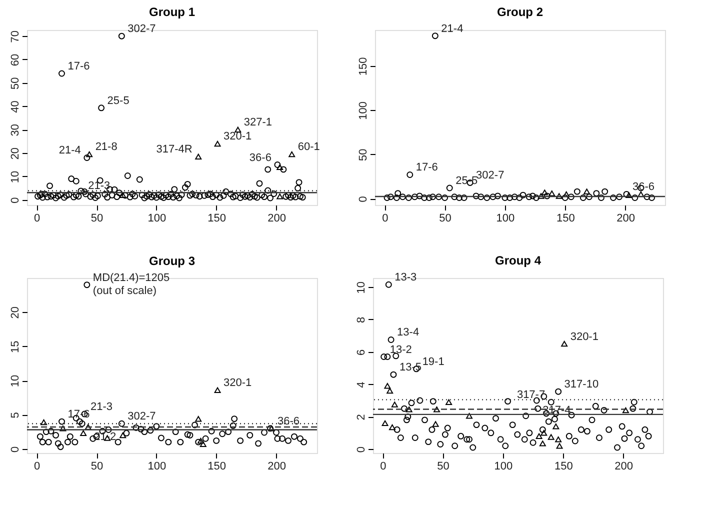 The image size is (708, 506). What do you see at coordinates (106, 147) in the screenshot?
I see `annotation: 21-8` at bounding box center [106, 147].